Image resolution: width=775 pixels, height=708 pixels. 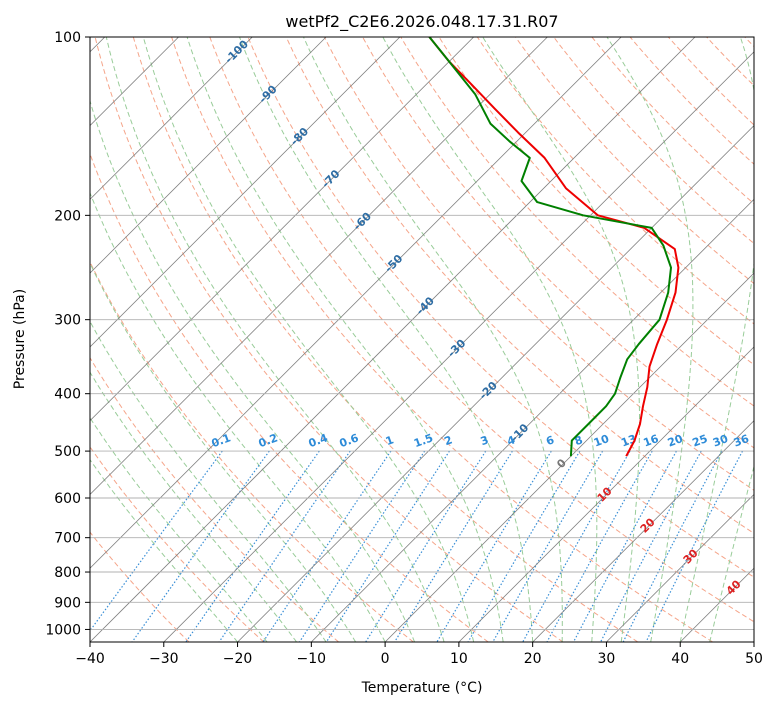 What do you see at coordinates (67, 452) in the screenshot?
I see `y-tick-label: 500` at bounding box center [67, 452].